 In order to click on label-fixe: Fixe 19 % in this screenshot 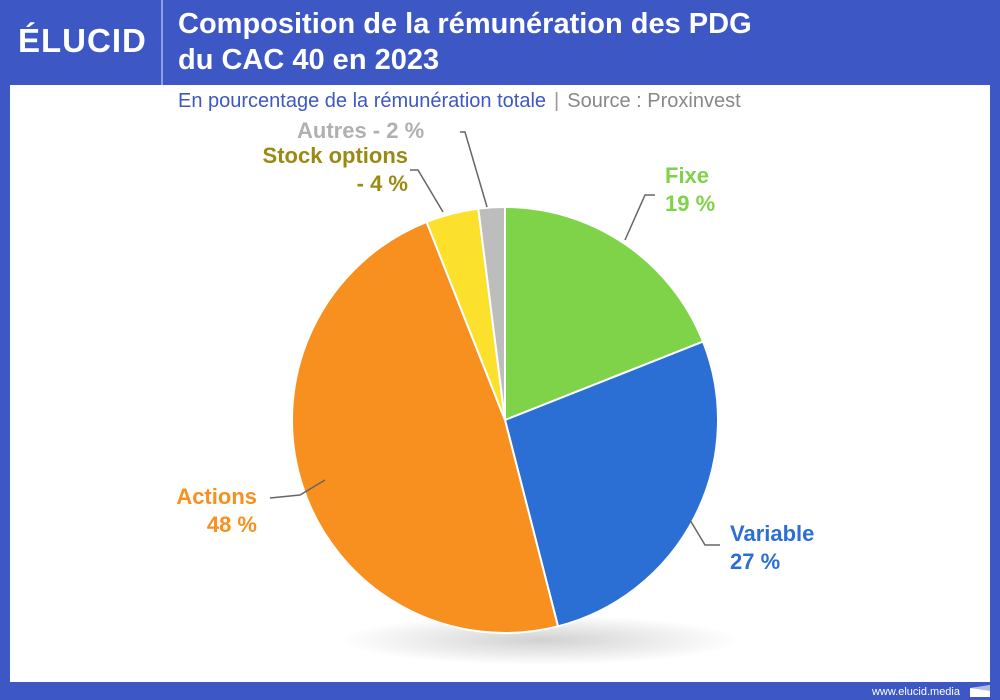, I will do `click(690, 189)`.